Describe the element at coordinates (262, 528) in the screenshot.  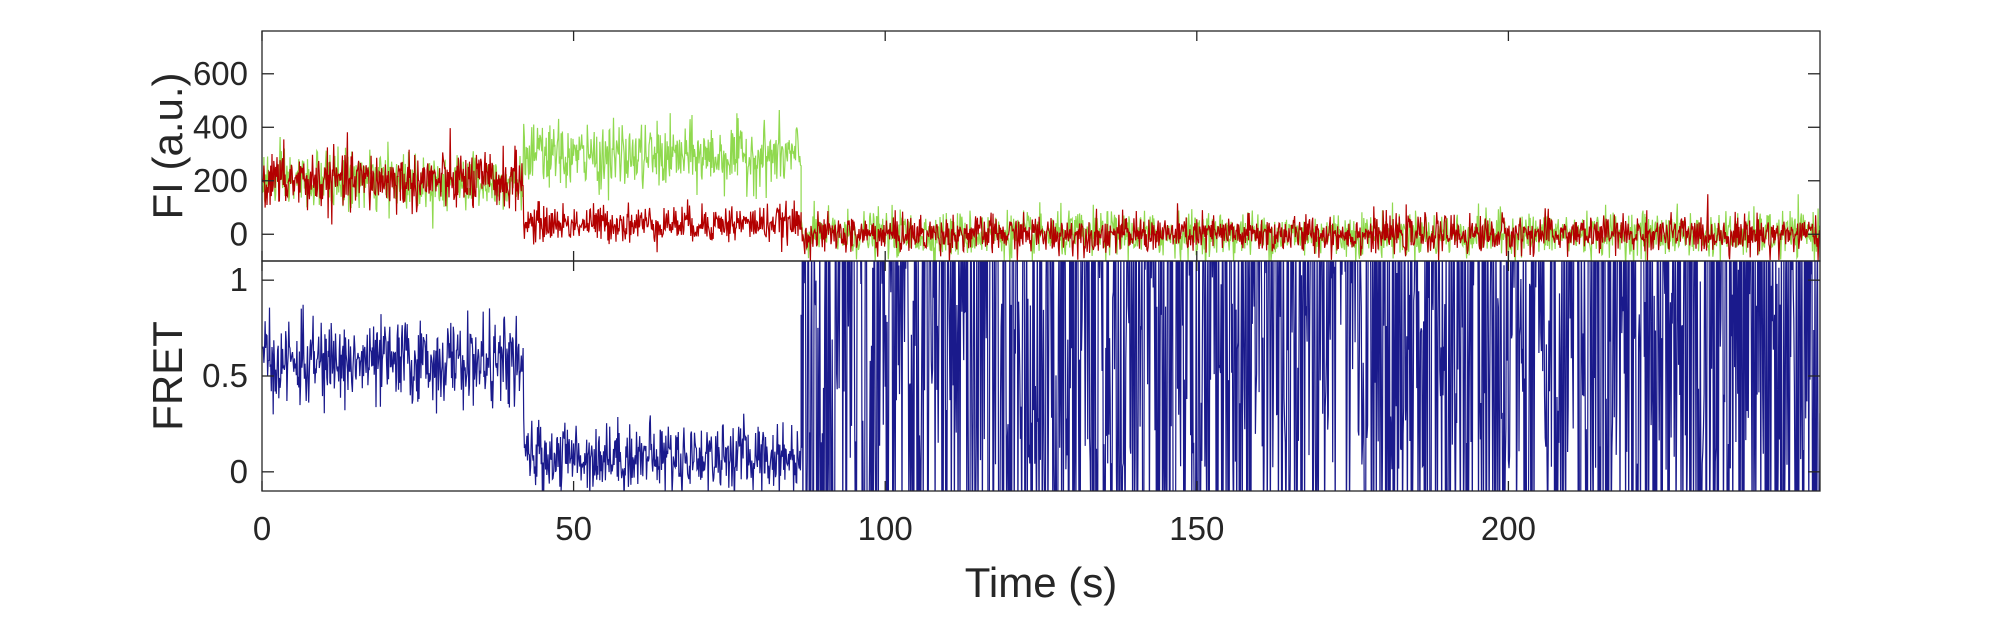
I see `time-xtick-label: 0` at that location.